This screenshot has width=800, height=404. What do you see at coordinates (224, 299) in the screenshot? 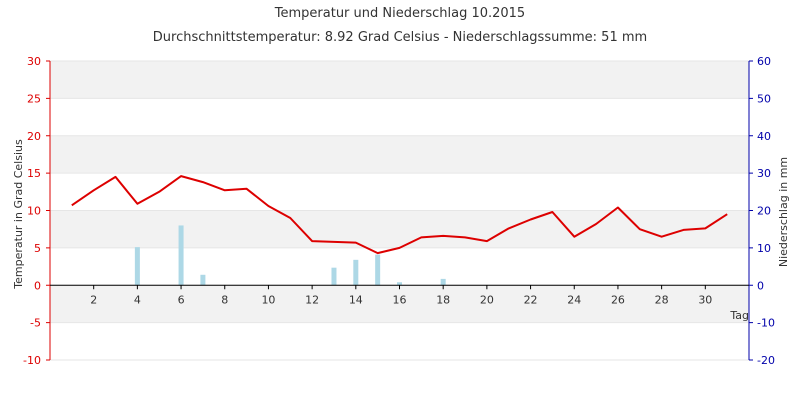
I see `x-tick-label: 8` at bounding box center [224, 299].